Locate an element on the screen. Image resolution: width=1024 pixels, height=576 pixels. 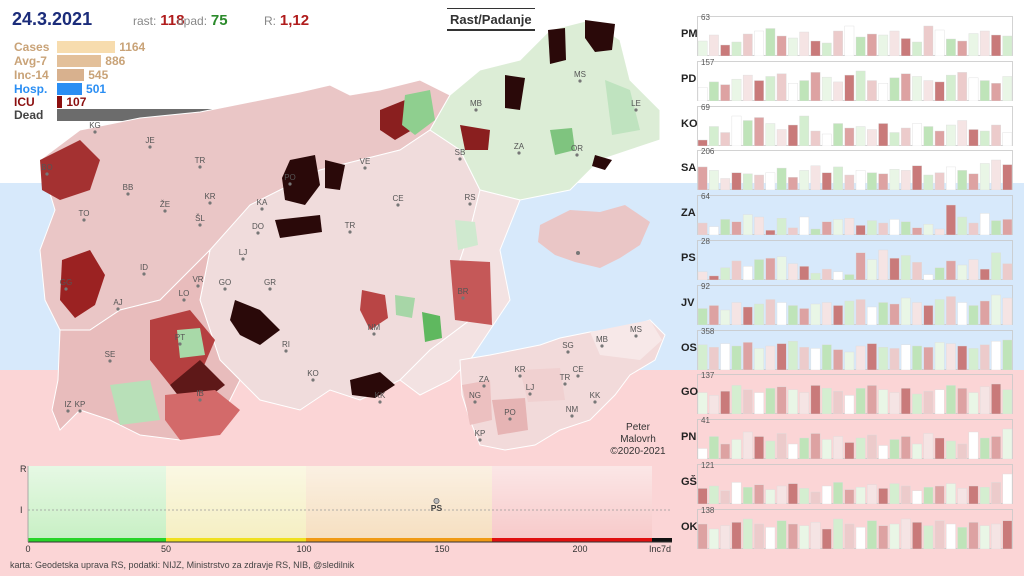
municipality-label: TR is located at coordinates (200, 160).